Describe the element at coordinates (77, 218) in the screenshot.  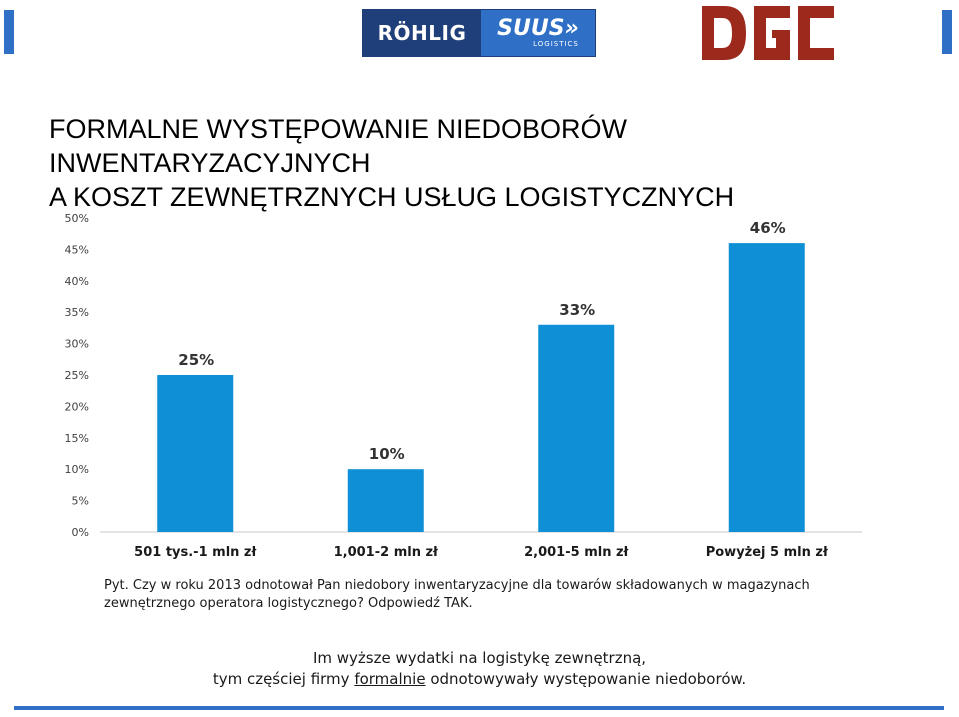
I see `y-tick-label: 50%` at that location.